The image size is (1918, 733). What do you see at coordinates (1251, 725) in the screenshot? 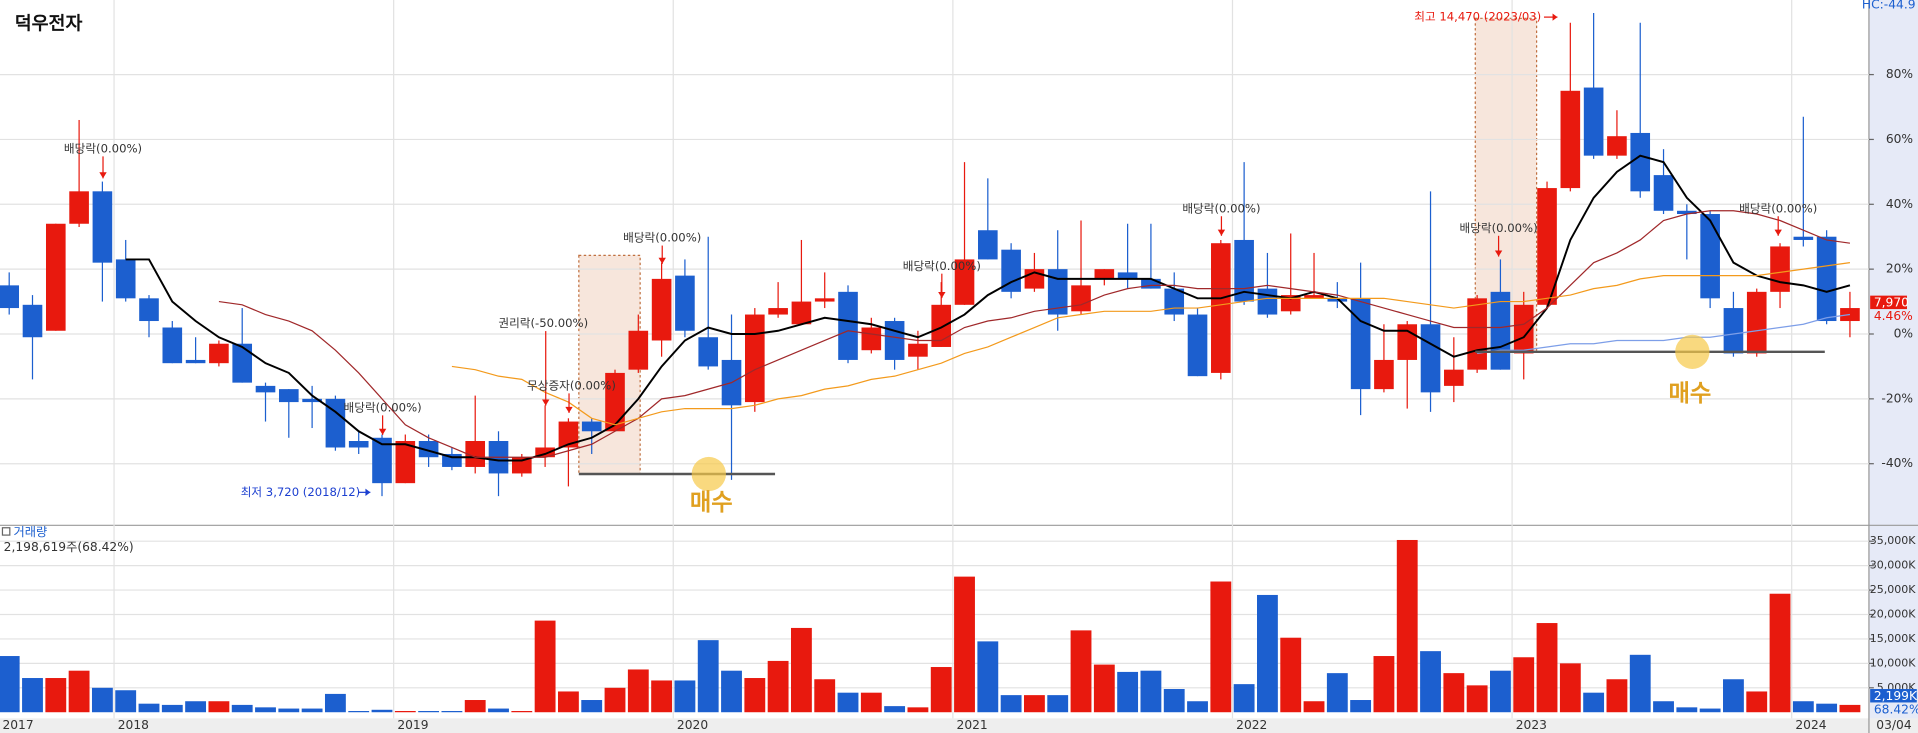
I see `x-tick-label: 2022` at bounding box center [1251, 725].